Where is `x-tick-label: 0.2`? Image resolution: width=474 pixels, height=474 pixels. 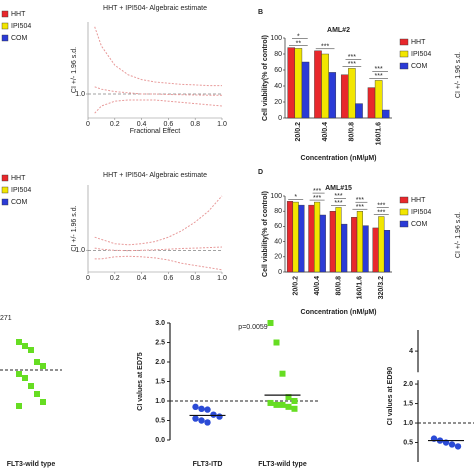
x-tick-label: 0.2 is located at coordinates (115, 124).